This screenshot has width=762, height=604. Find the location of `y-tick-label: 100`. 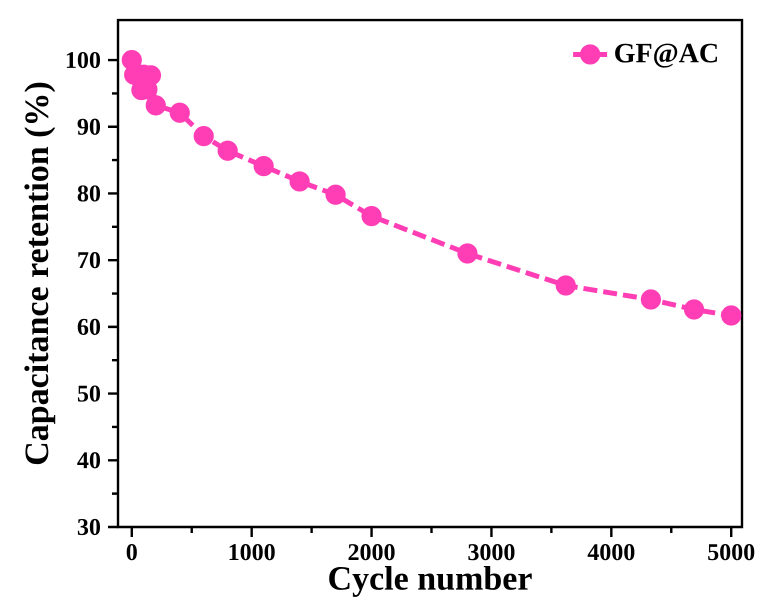

y-tick-label: 100 is located at coordinates (83, 60).